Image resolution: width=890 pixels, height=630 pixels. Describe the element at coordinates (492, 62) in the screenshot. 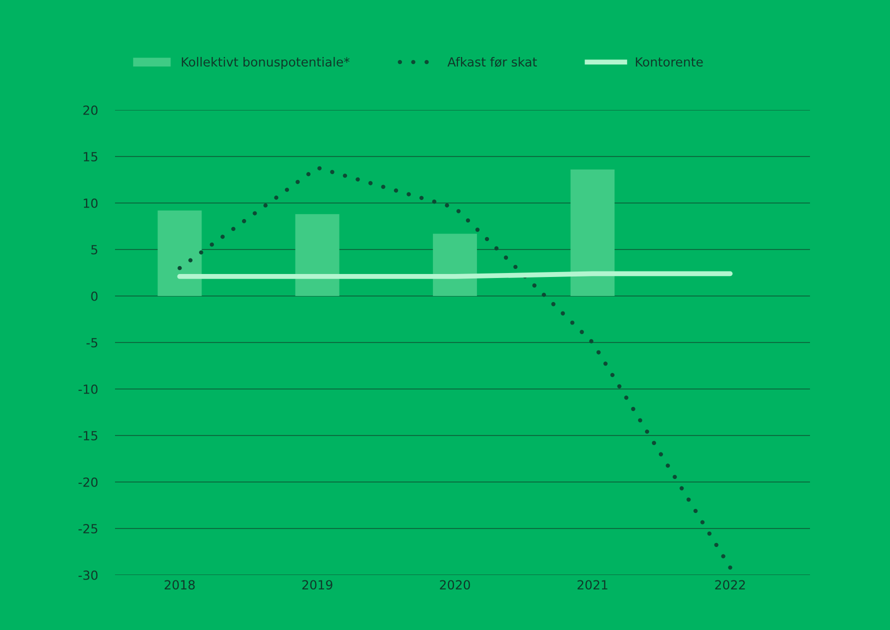

I see `legend-label: Afkast før skat` at that location.